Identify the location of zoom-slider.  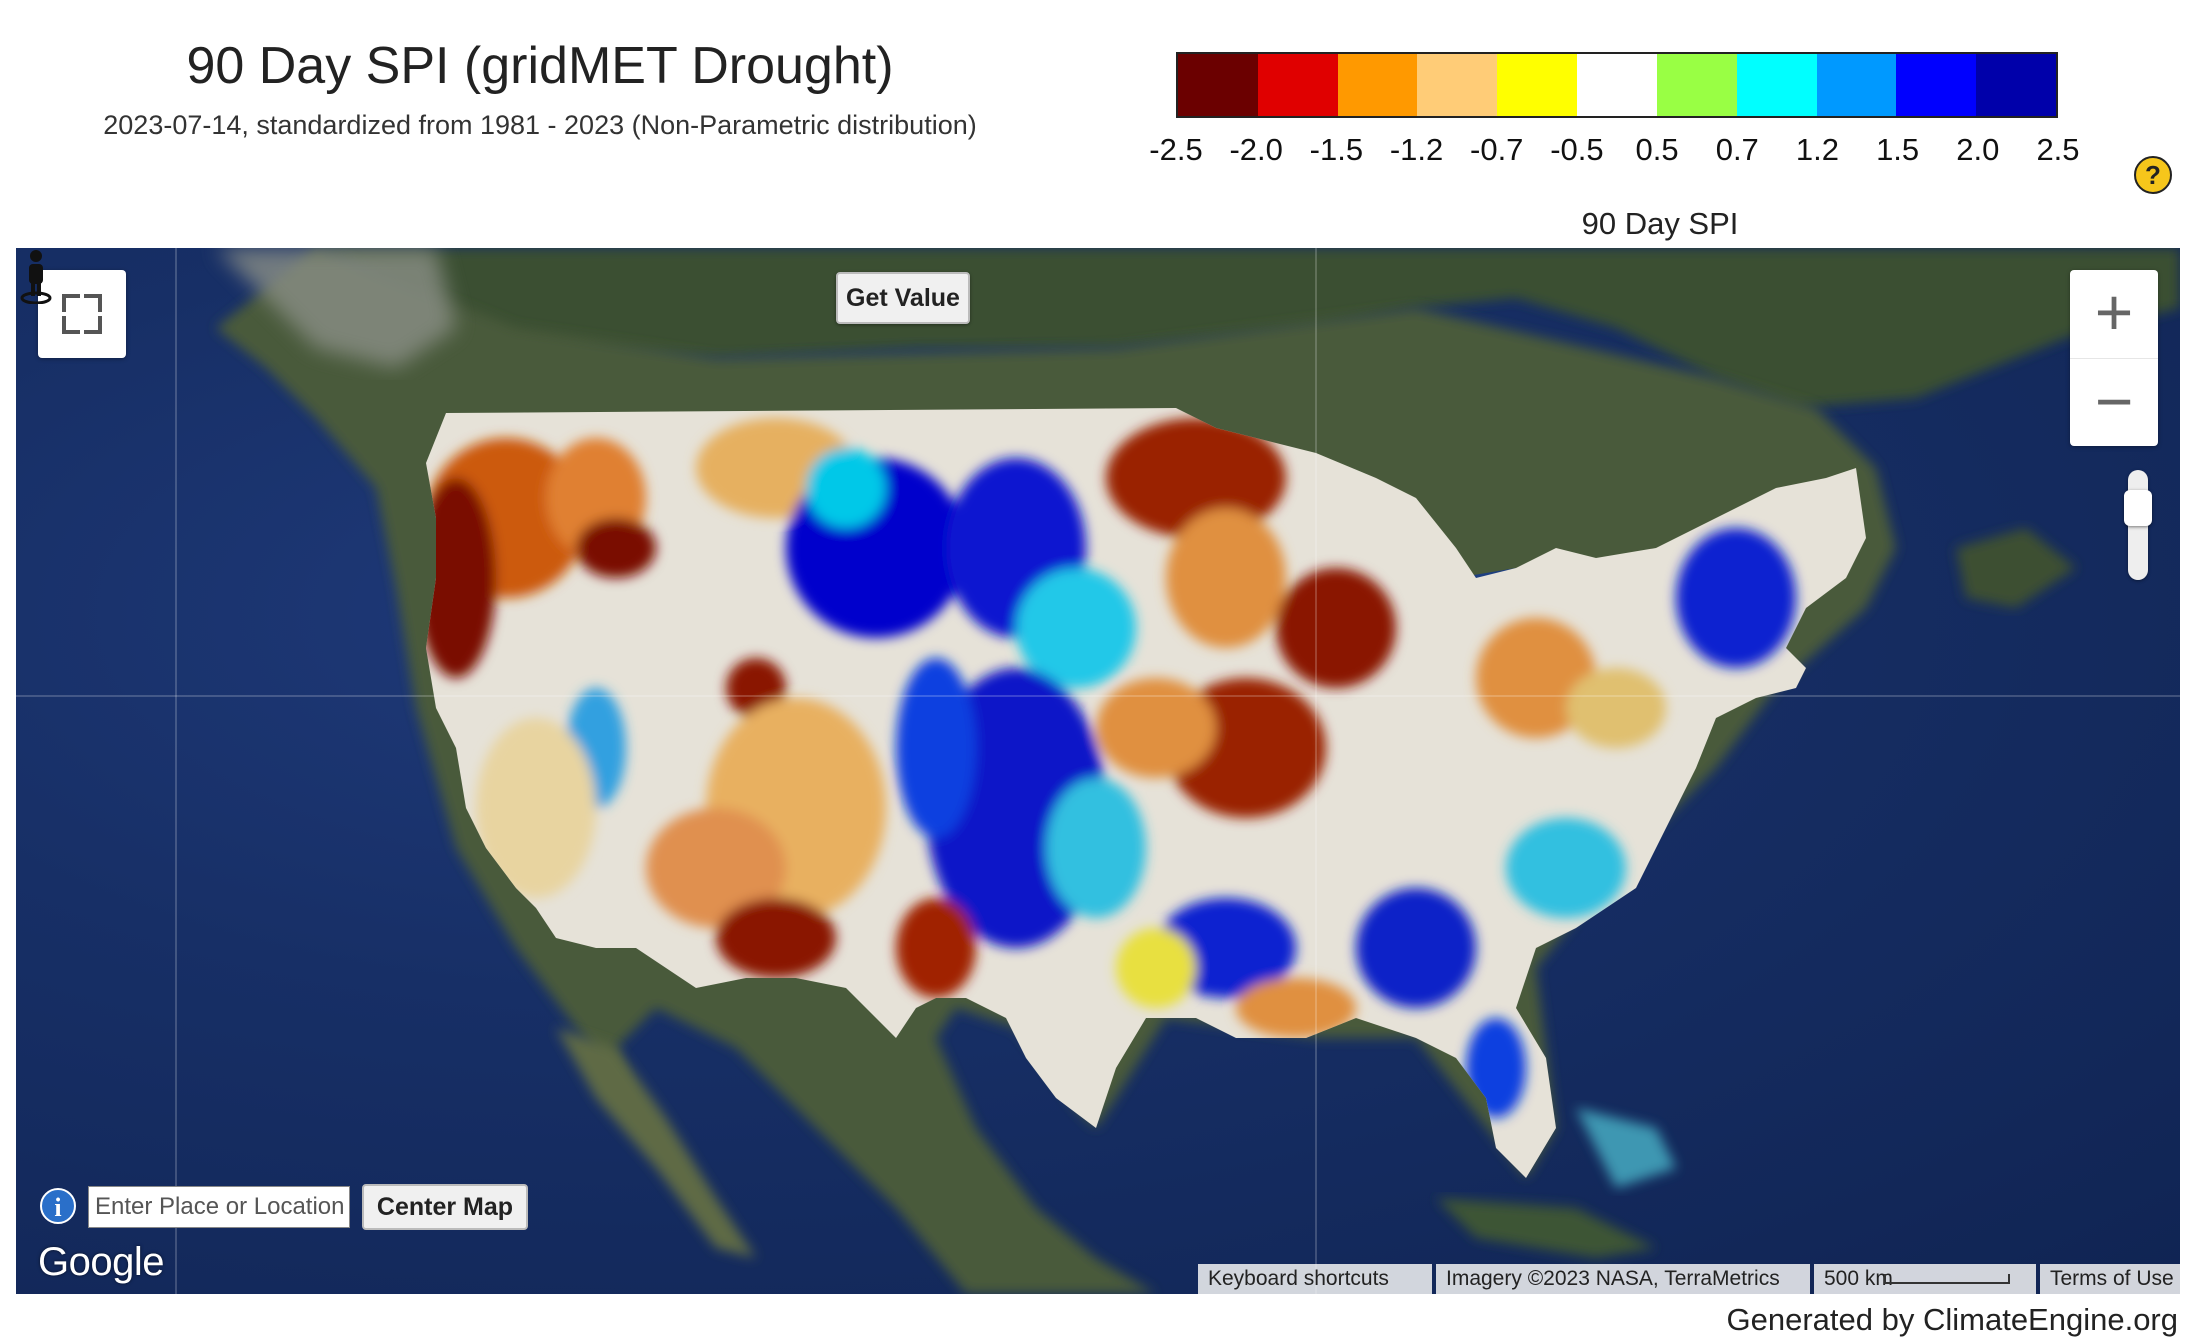
(2138, 525).